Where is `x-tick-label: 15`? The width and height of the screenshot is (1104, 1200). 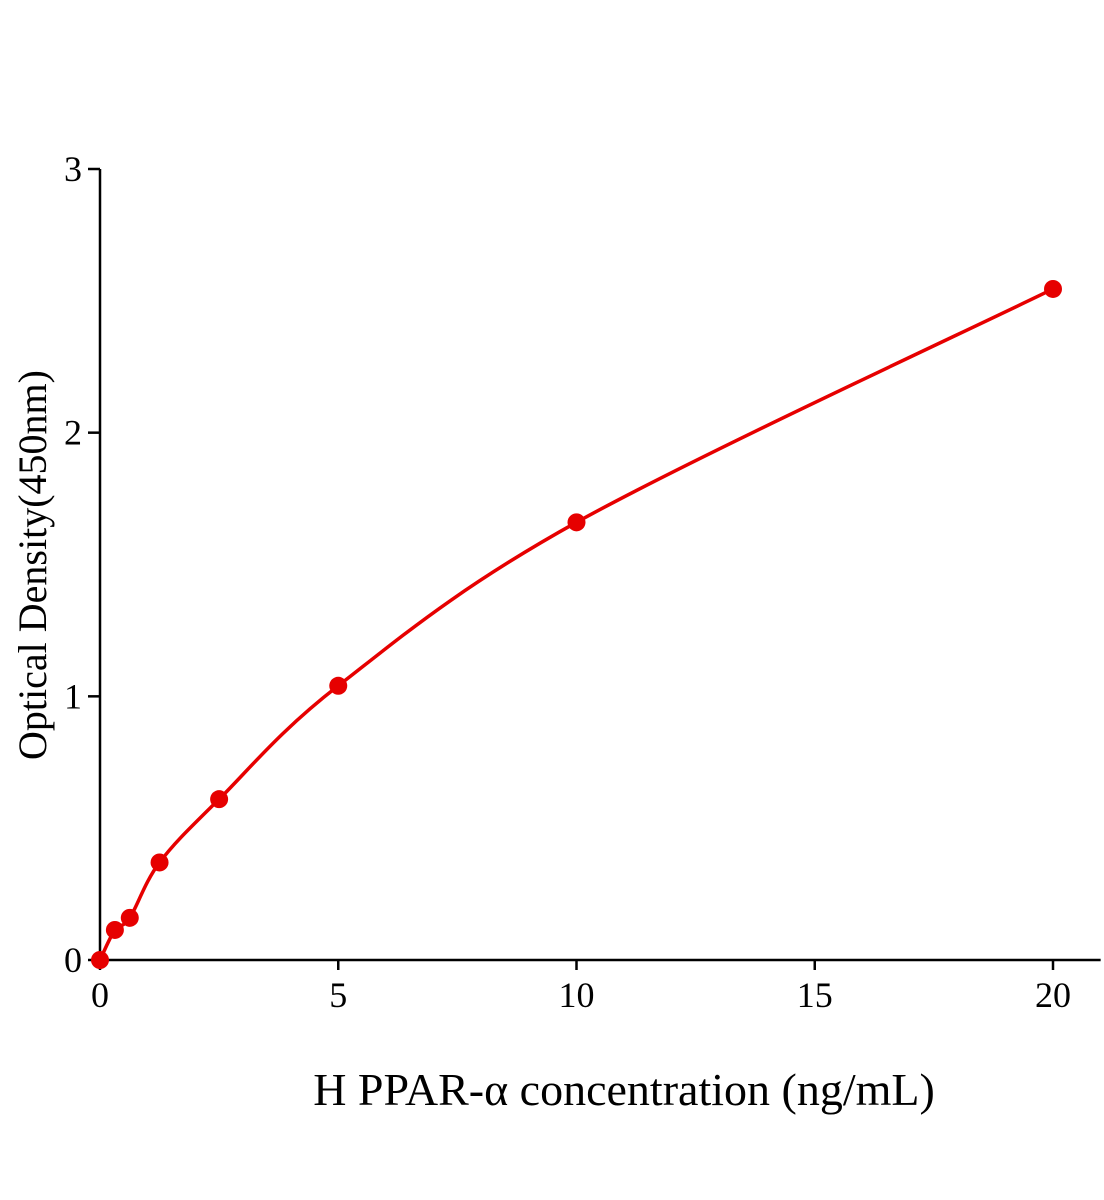 x-tick-label: 15 is located at coordinates (815, 995).